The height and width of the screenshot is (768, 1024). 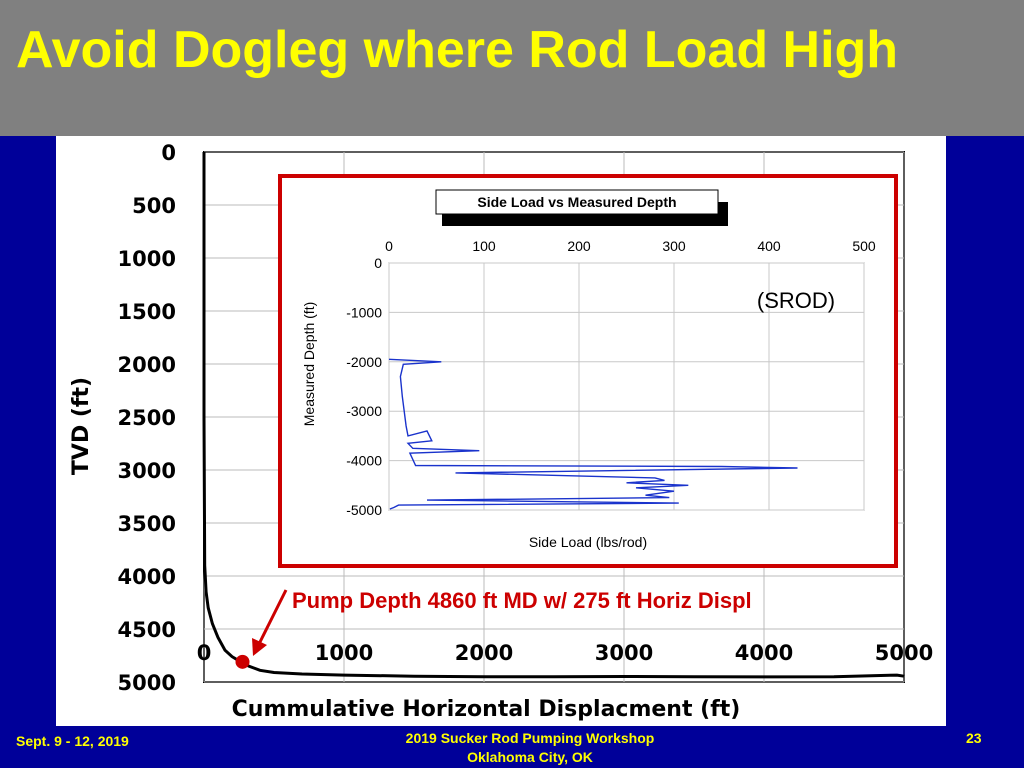 I want to click on main-y-tick-label: 2000, so click(x=147, y=365).